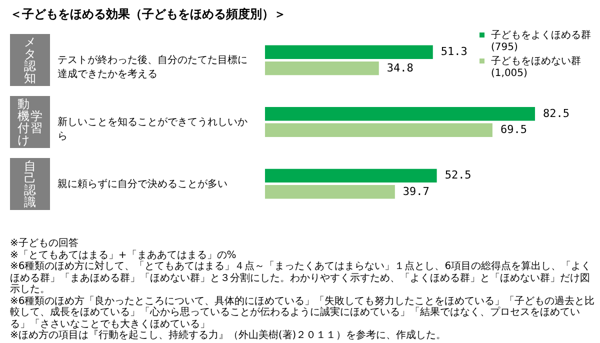  Describe the element at coordinates (301, 278) in the screenshot. I see `text: ※6種類のほめ方に対して、「とてもあてはまる」４点～「まったくあてはまらない」１点とし、6項目の総得点を算出し、「よくほめる群」「まあほめる群」「ほめない群」と３分割にした。わかりやすく示すため、「よくほめる群」と「ほめない群」だけ図示した。` at that location.